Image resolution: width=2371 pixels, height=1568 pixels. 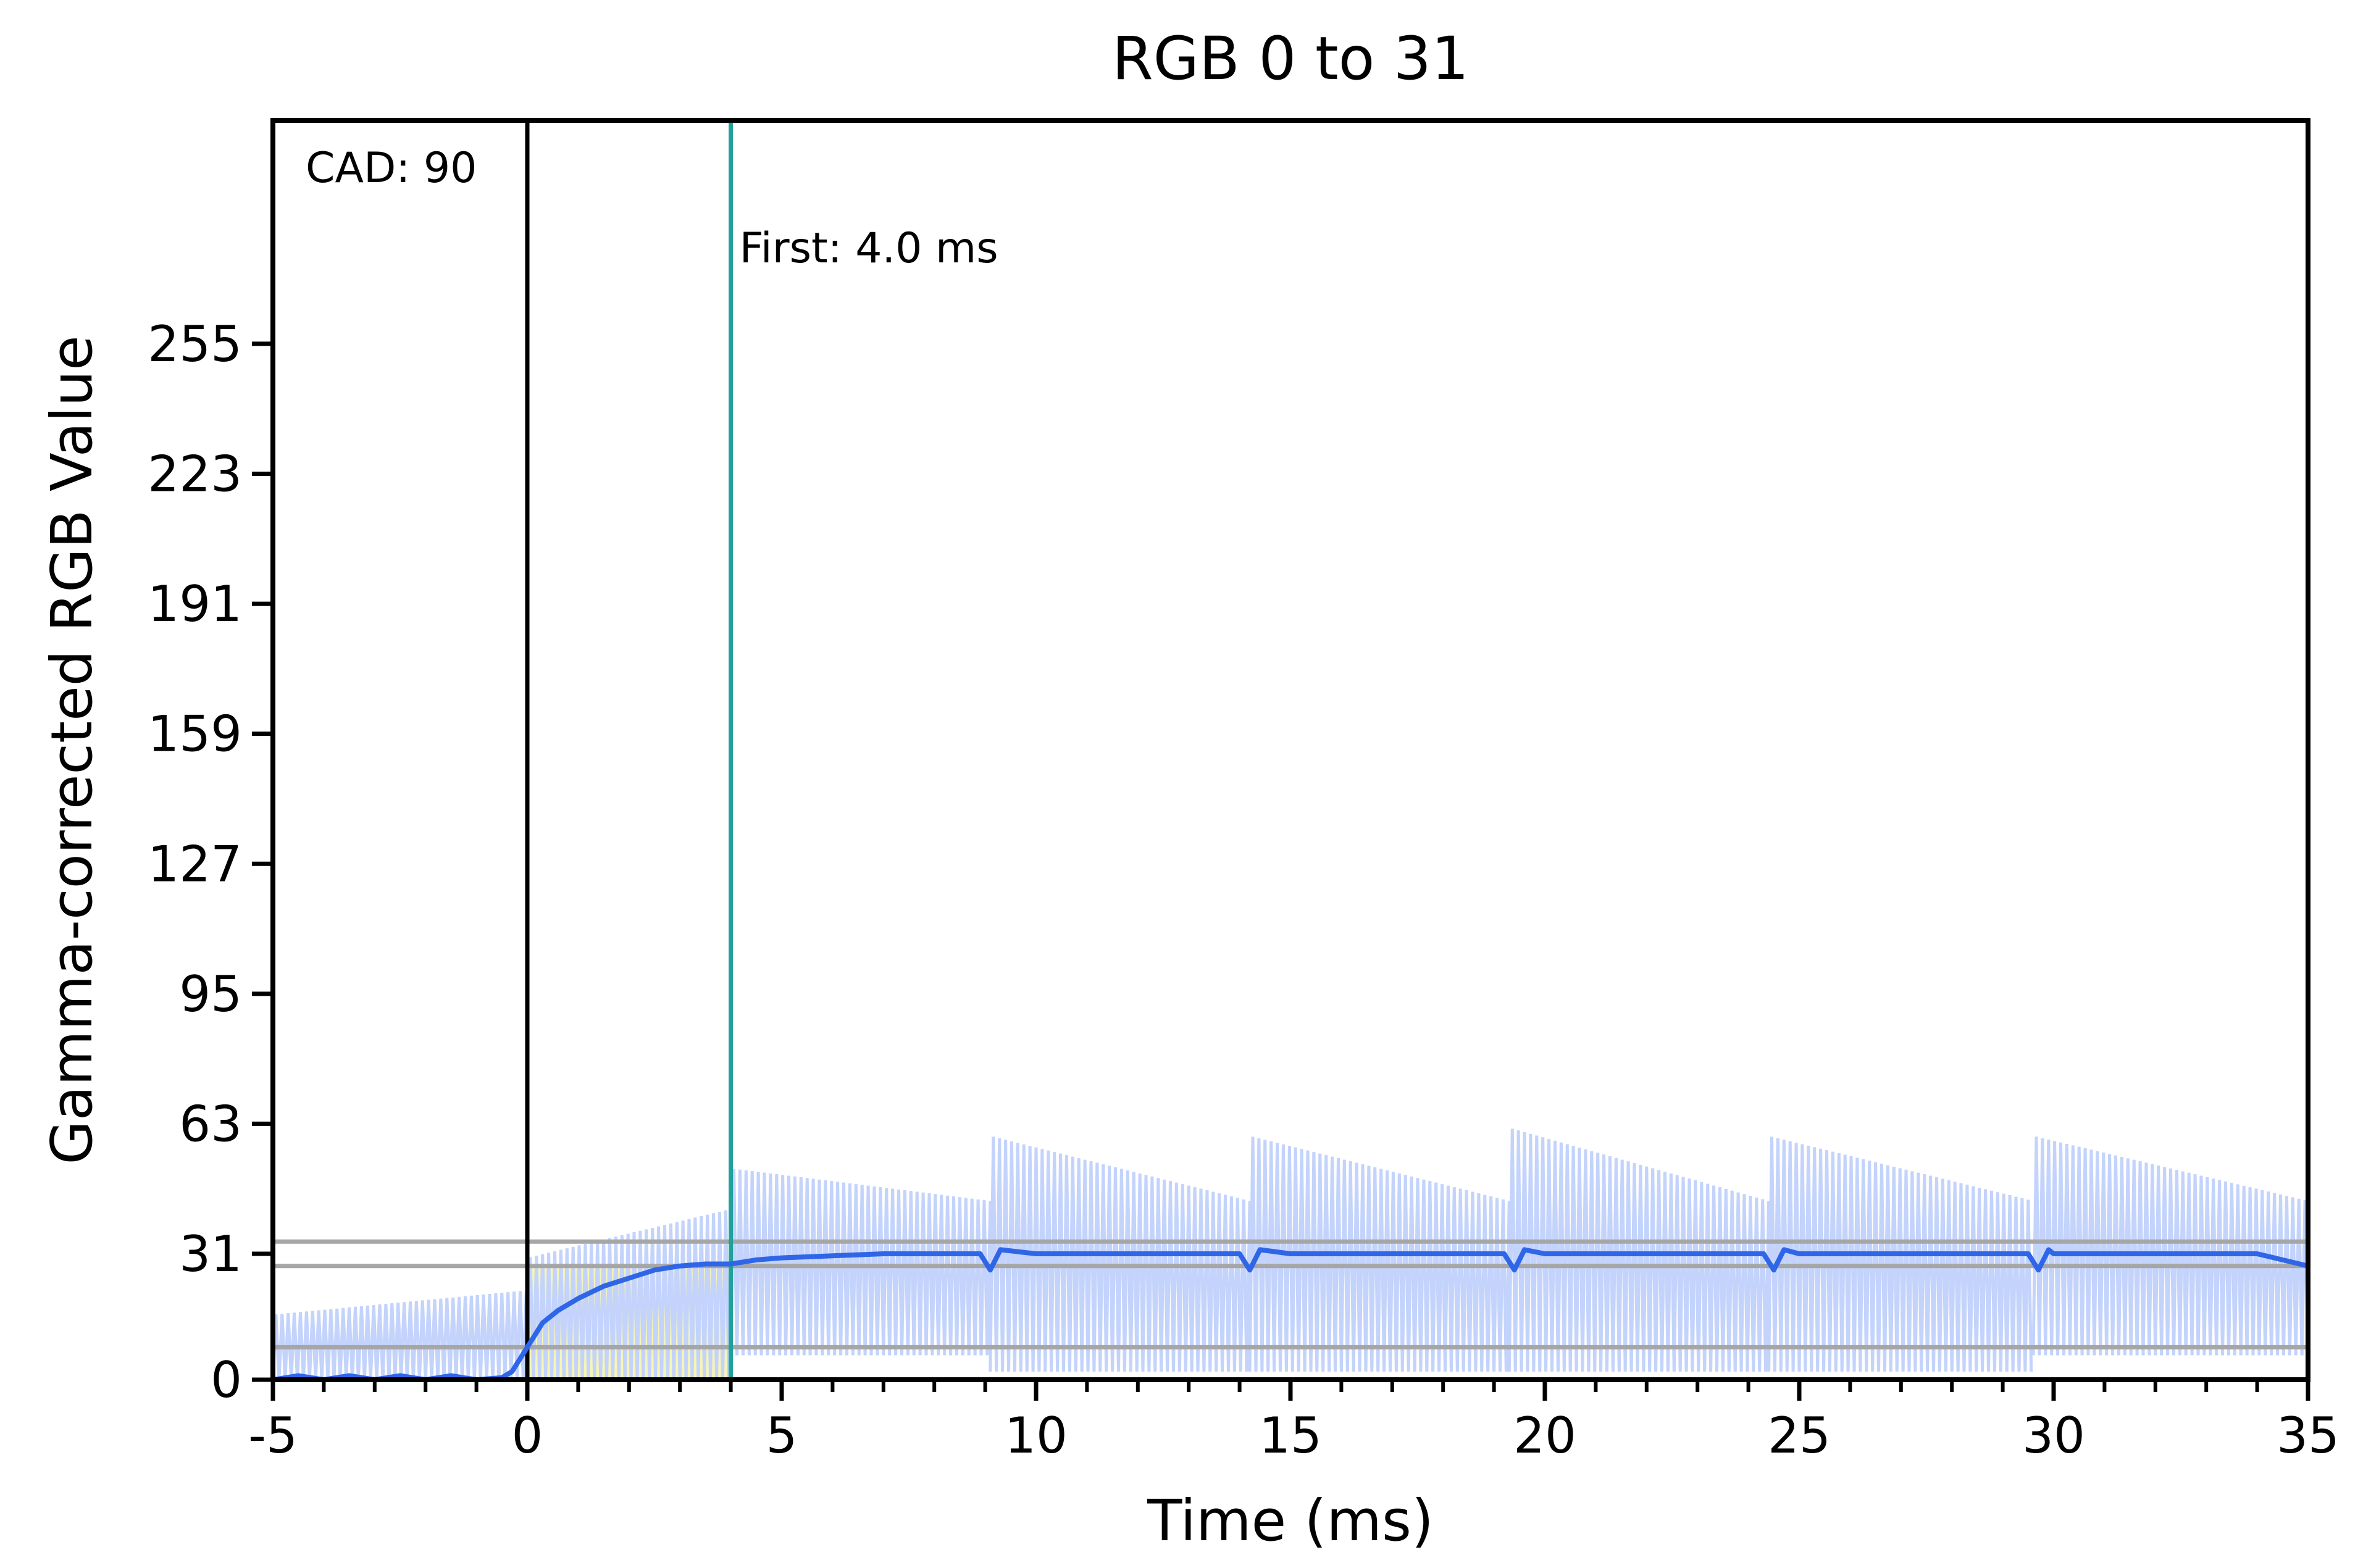 I want to click on y-tick-label: 95, so click(x=210, y=994).